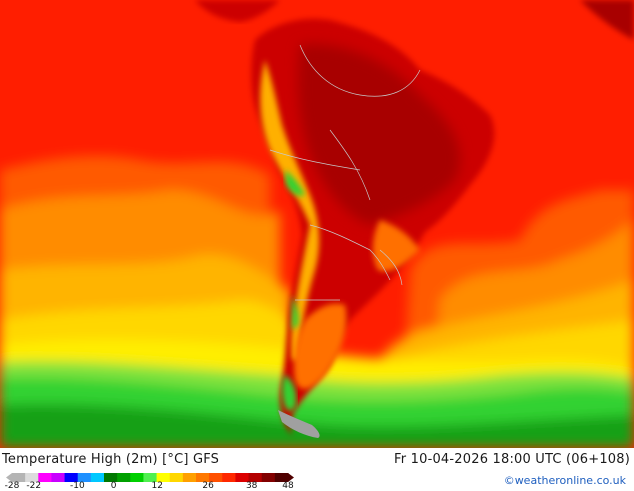 Image resolution: width=634 pixels, height=491 pixels. What do you see at coordinates (512, 459) in the screenshot?
I see `valid-time: Fr 10-04-2026 18:00 UTC (06+108)` at bounding box center [512, 459].